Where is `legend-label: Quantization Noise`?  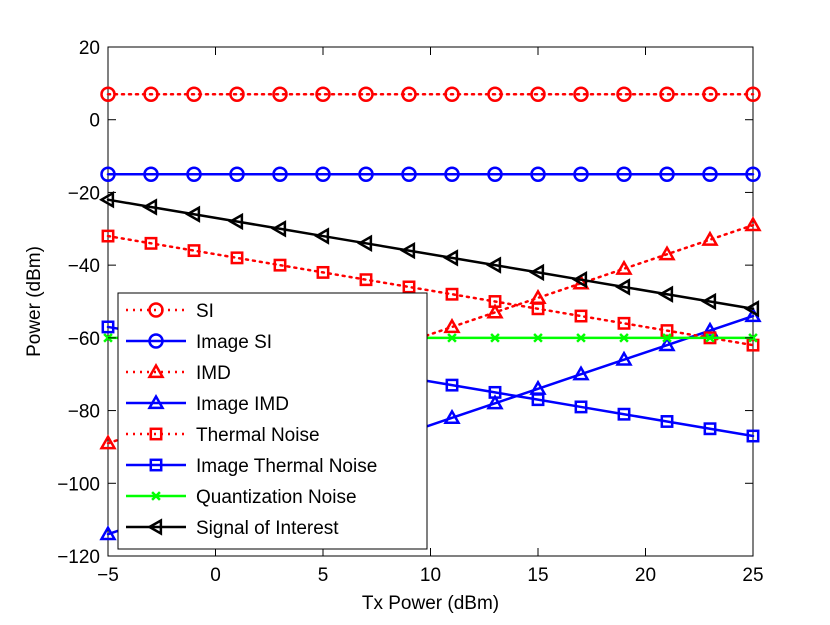 legend-label: Quantization Noise is located at coordinates (276, 497).